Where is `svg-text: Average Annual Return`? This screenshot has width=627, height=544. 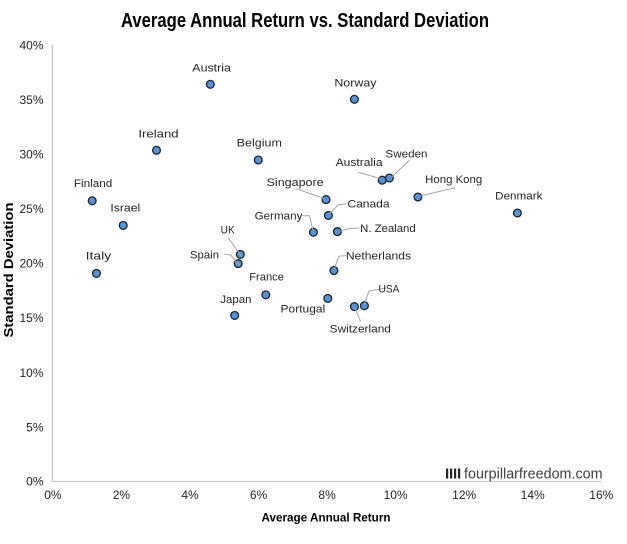 svg-text: Average Annual Return is located at coordinates (326, 518).